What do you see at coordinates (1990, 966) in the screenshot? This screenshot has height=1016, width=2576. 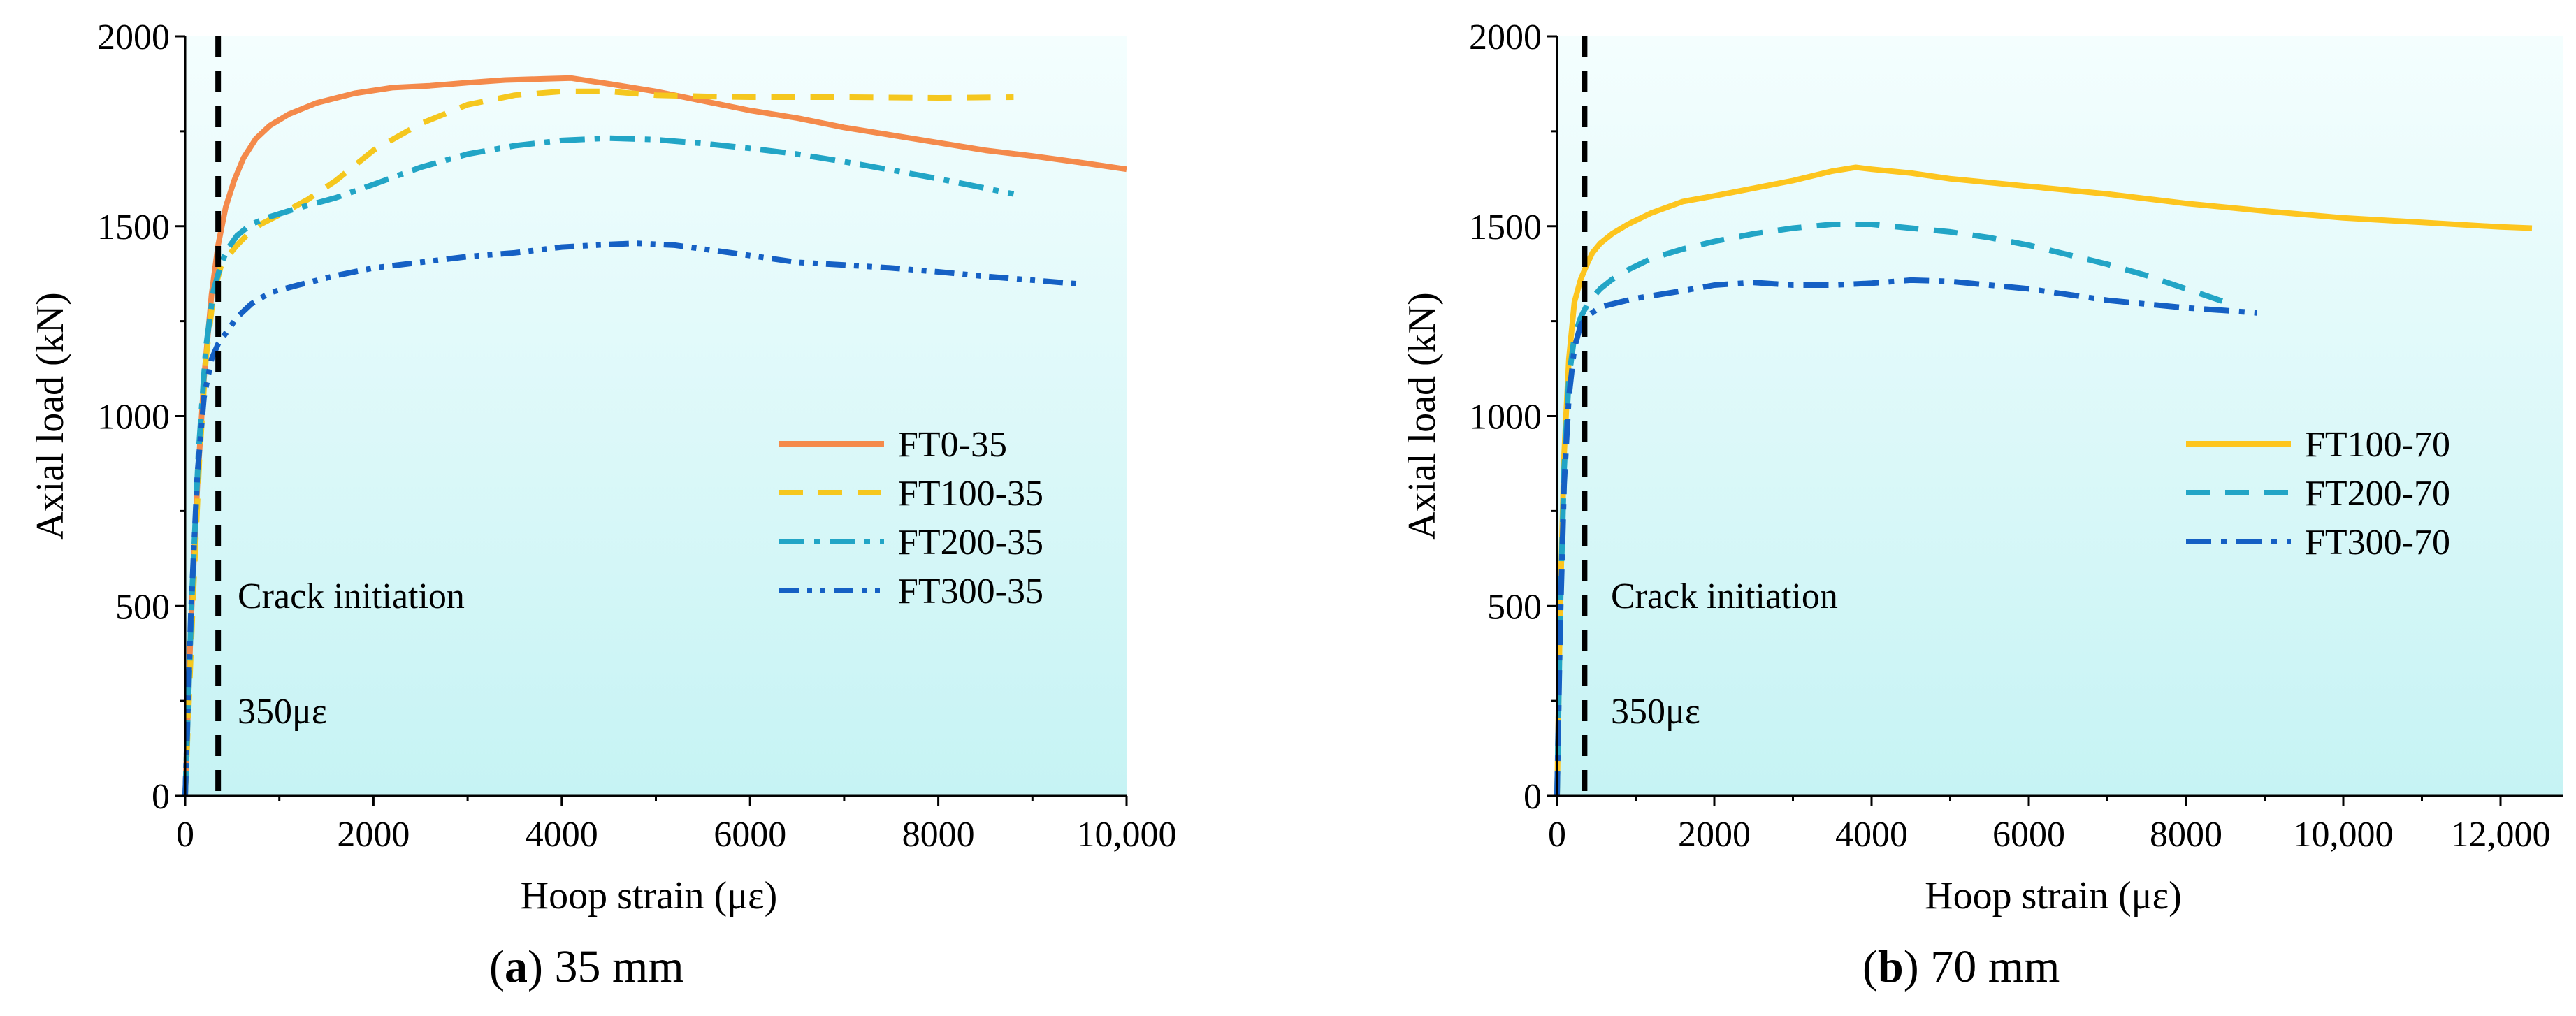 I see `panel-caption-text: 70 mm` at bounding box center [1990, 966].